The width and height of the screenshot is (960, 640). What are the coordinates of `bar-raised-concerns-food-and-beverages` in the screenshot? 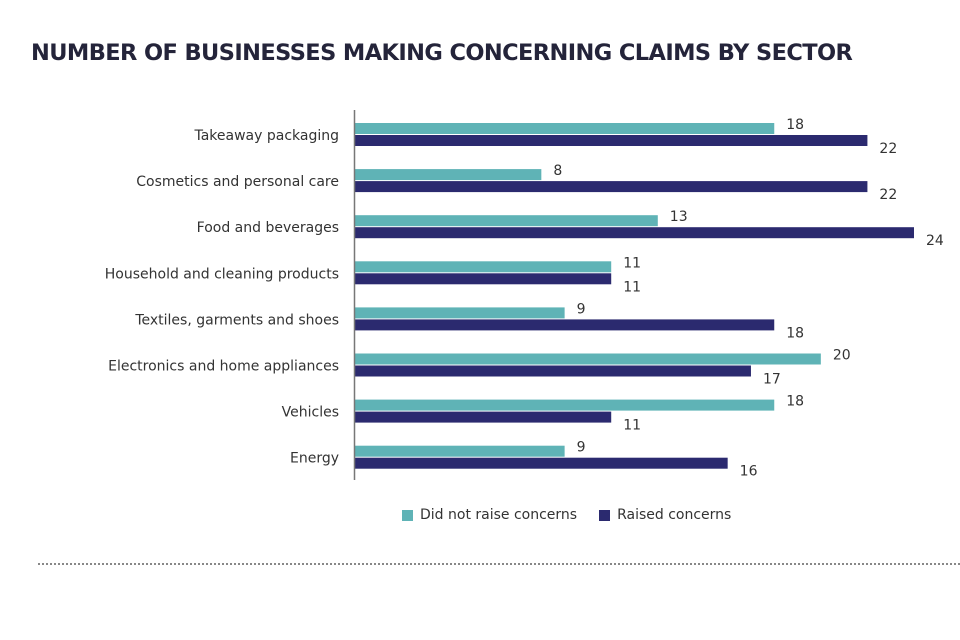 It's located at (634, 233).